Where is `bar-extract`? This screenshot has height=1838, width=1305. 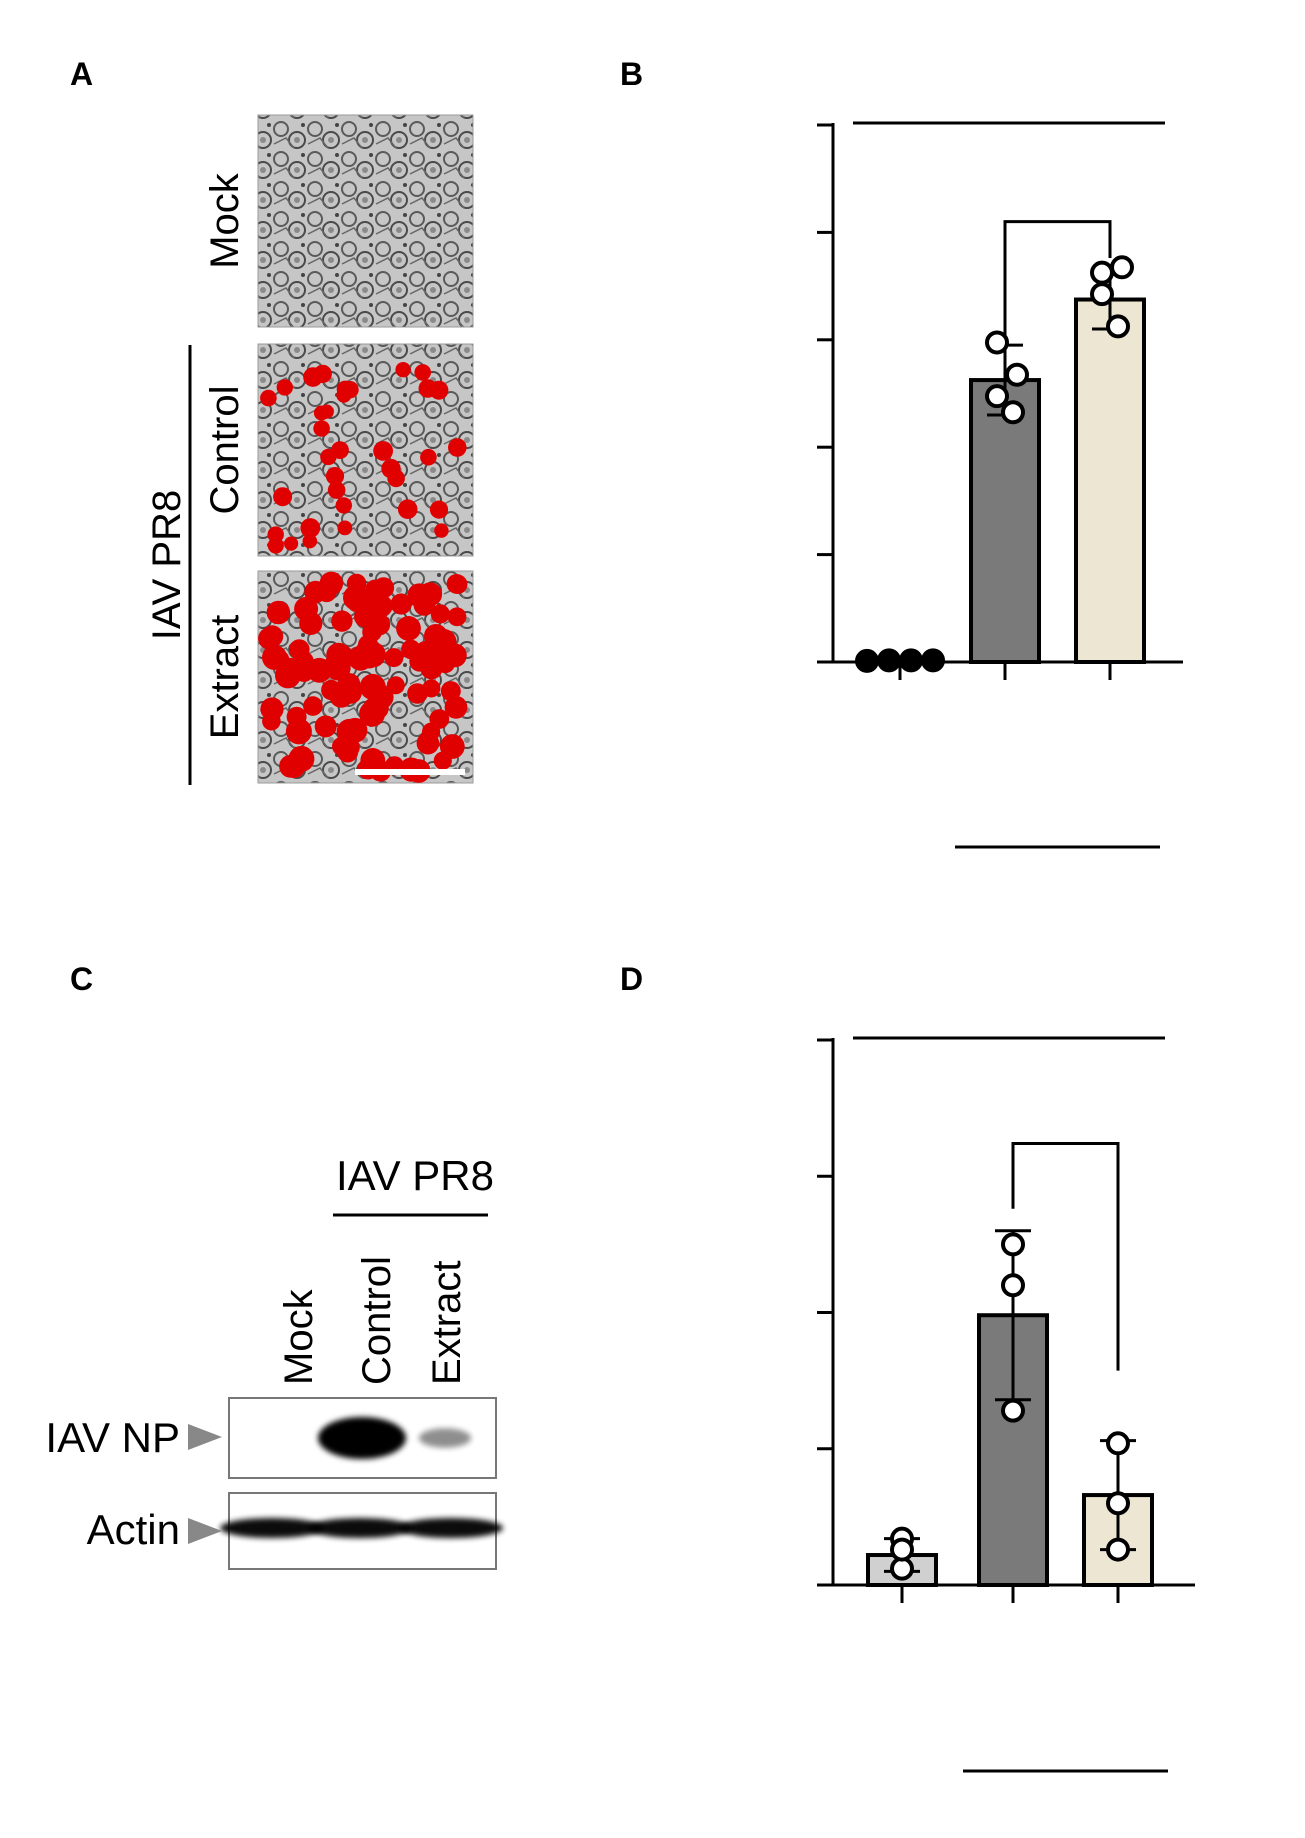 bar-extract is located at coordinates (1110, 480).